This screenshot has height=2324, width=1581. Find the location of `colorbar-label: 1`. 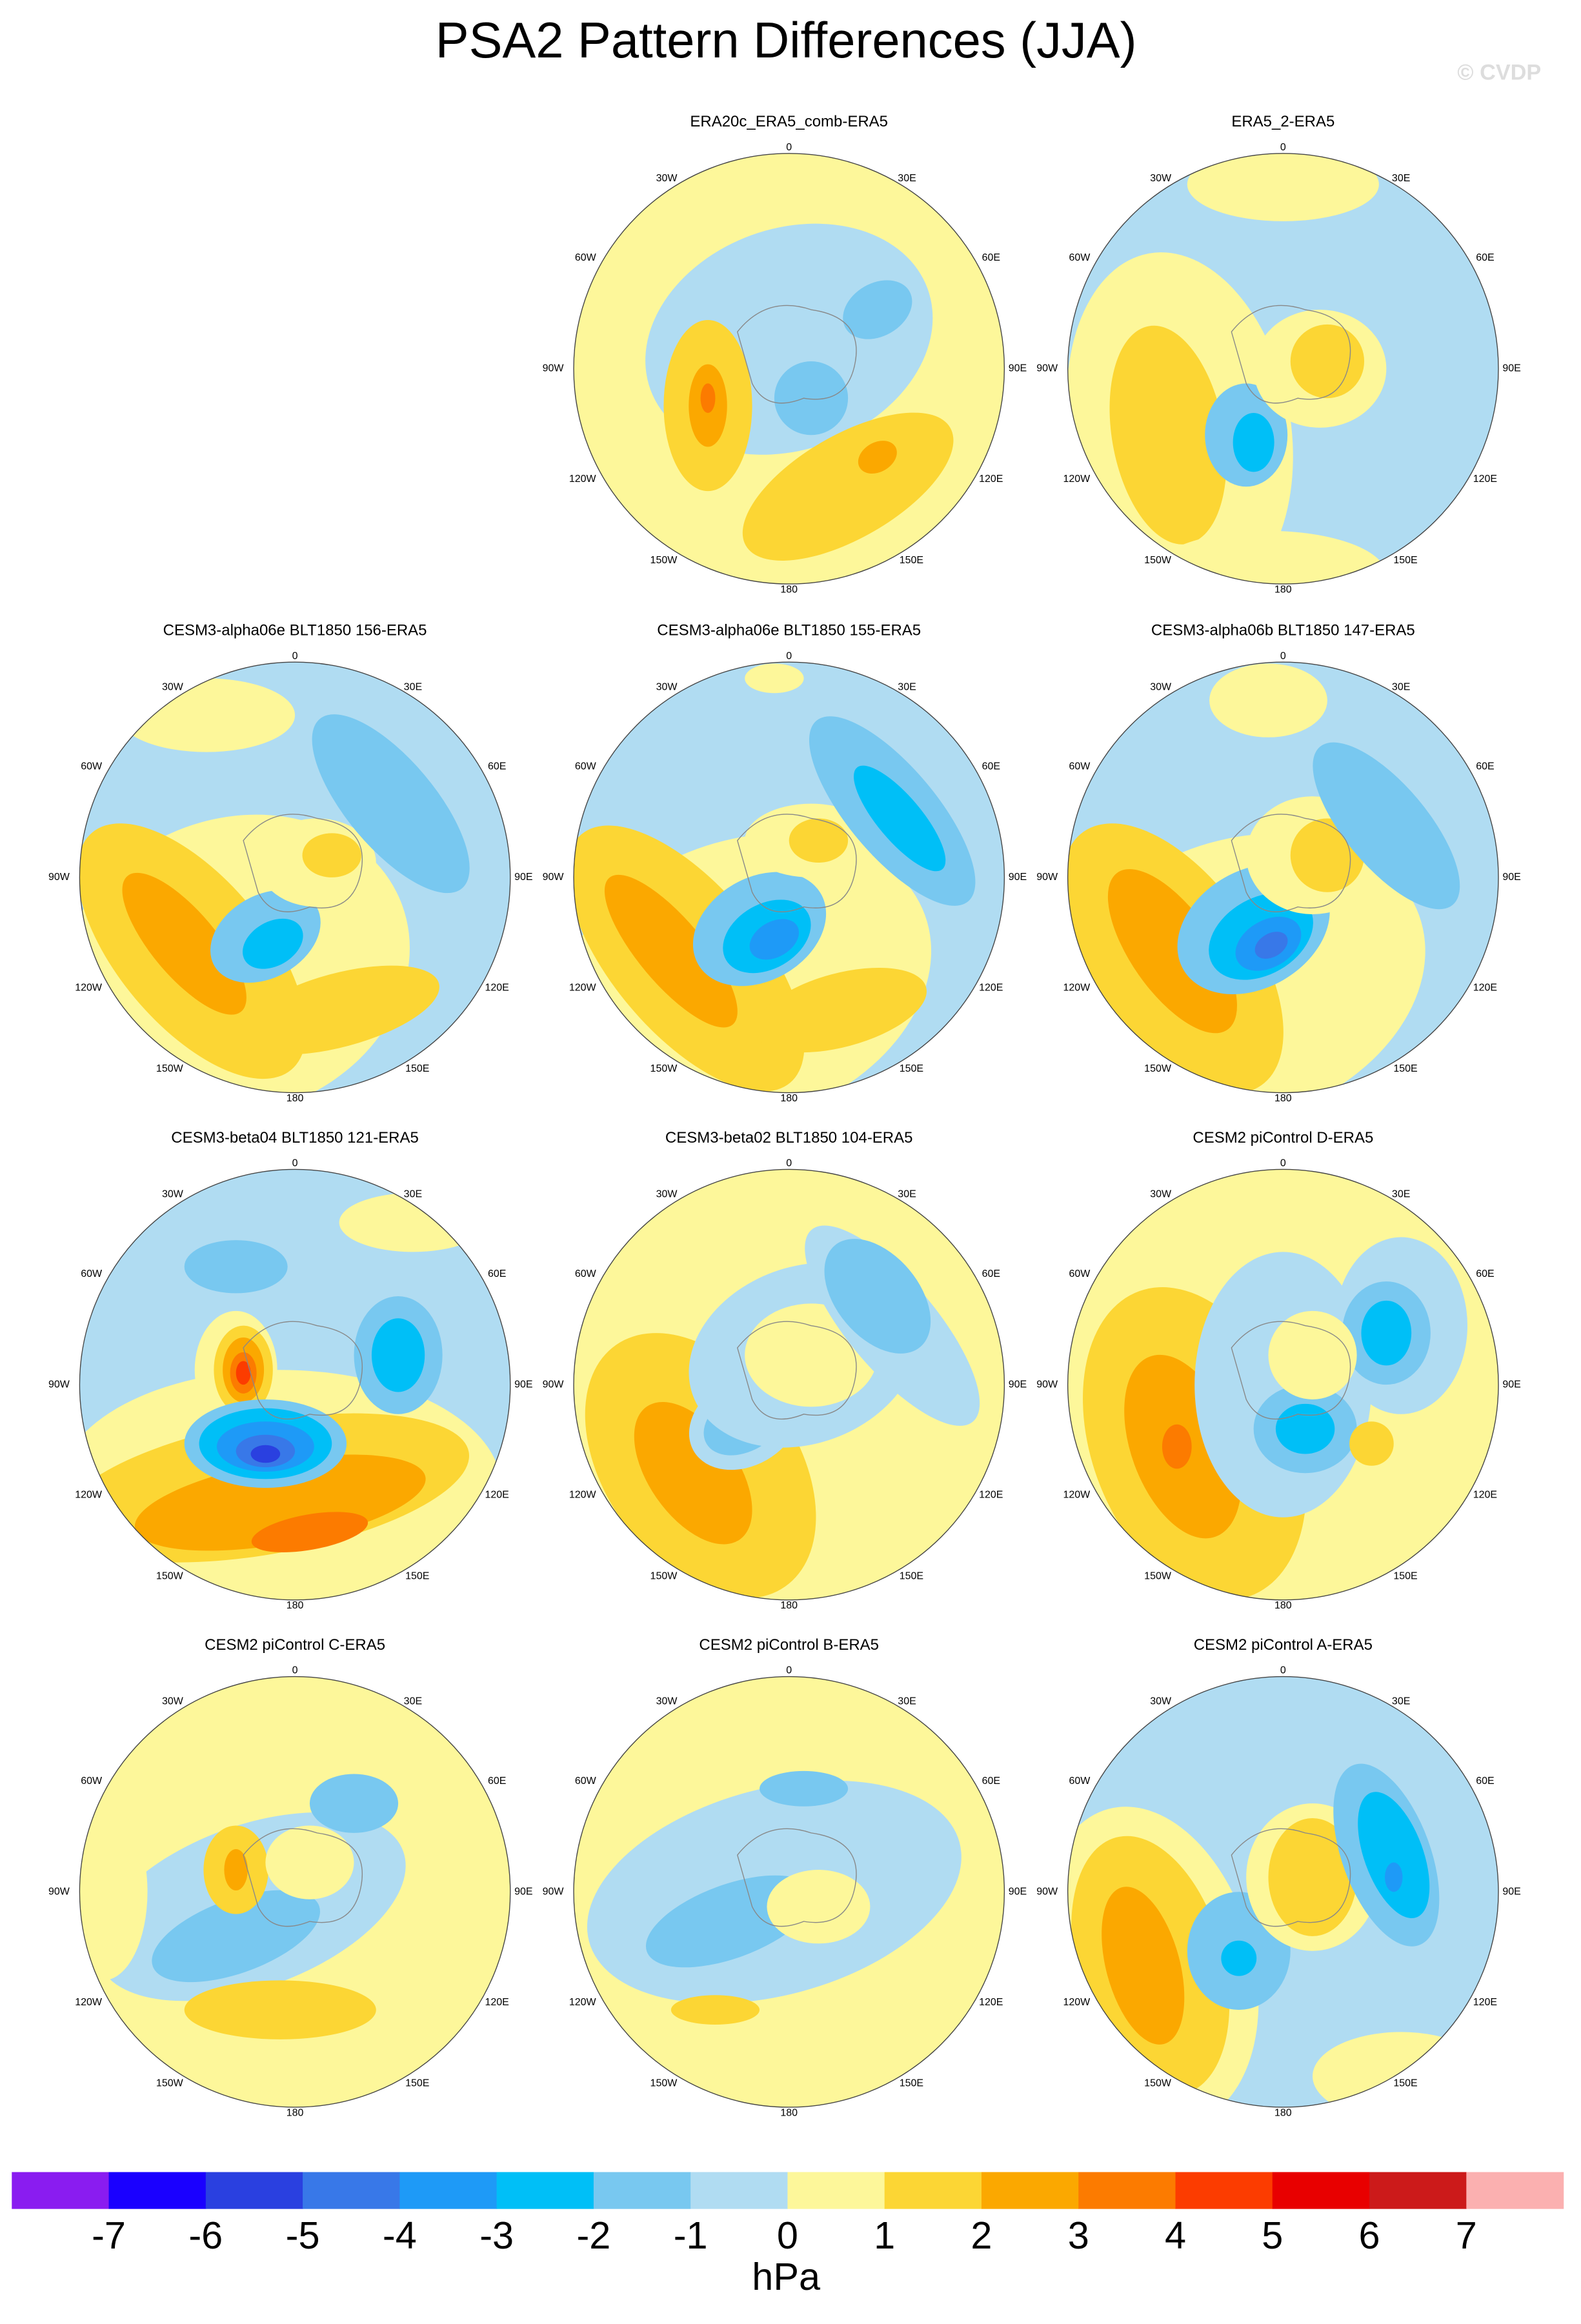

colorbar-label: 1 is located at coordinates (884, 2235).